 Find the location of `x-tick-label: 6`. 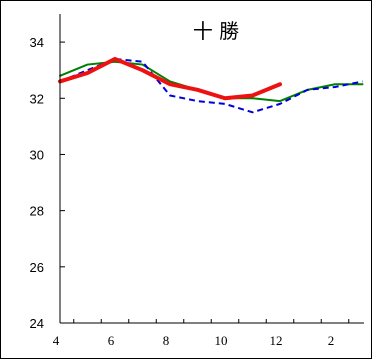

x-tick-label: 6 is located at coordinates (111, 340).